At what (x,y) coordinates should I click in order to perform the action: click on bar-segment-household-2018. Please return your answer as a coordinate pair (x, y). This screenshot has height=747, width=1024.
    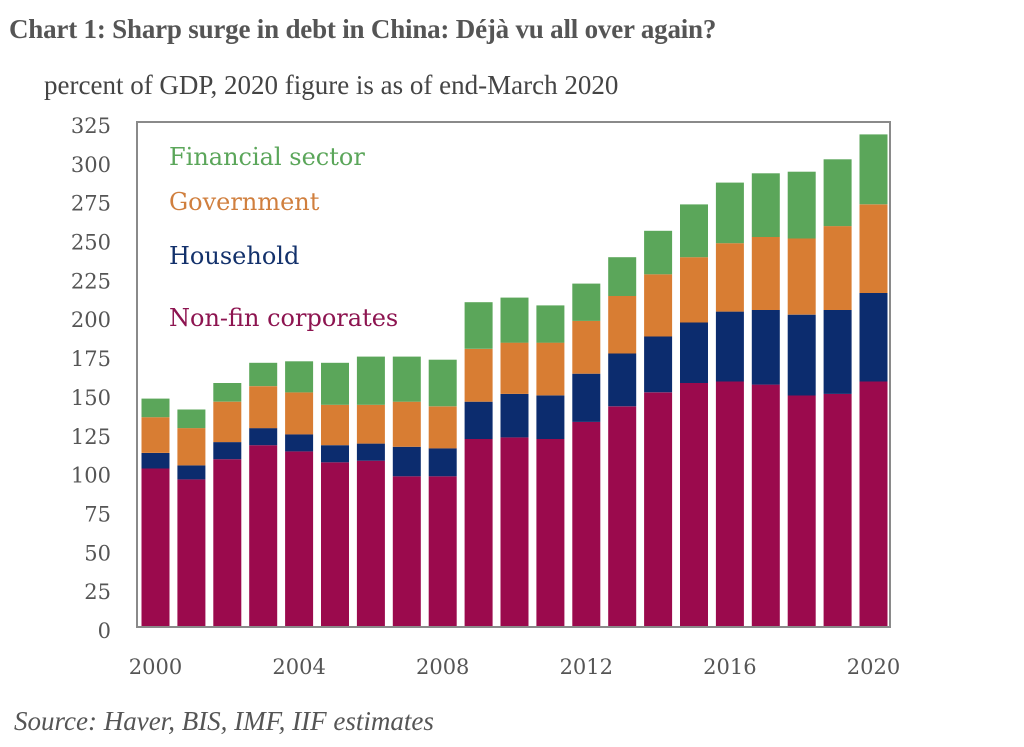
    Looking at the image, I should click on (801, 355).